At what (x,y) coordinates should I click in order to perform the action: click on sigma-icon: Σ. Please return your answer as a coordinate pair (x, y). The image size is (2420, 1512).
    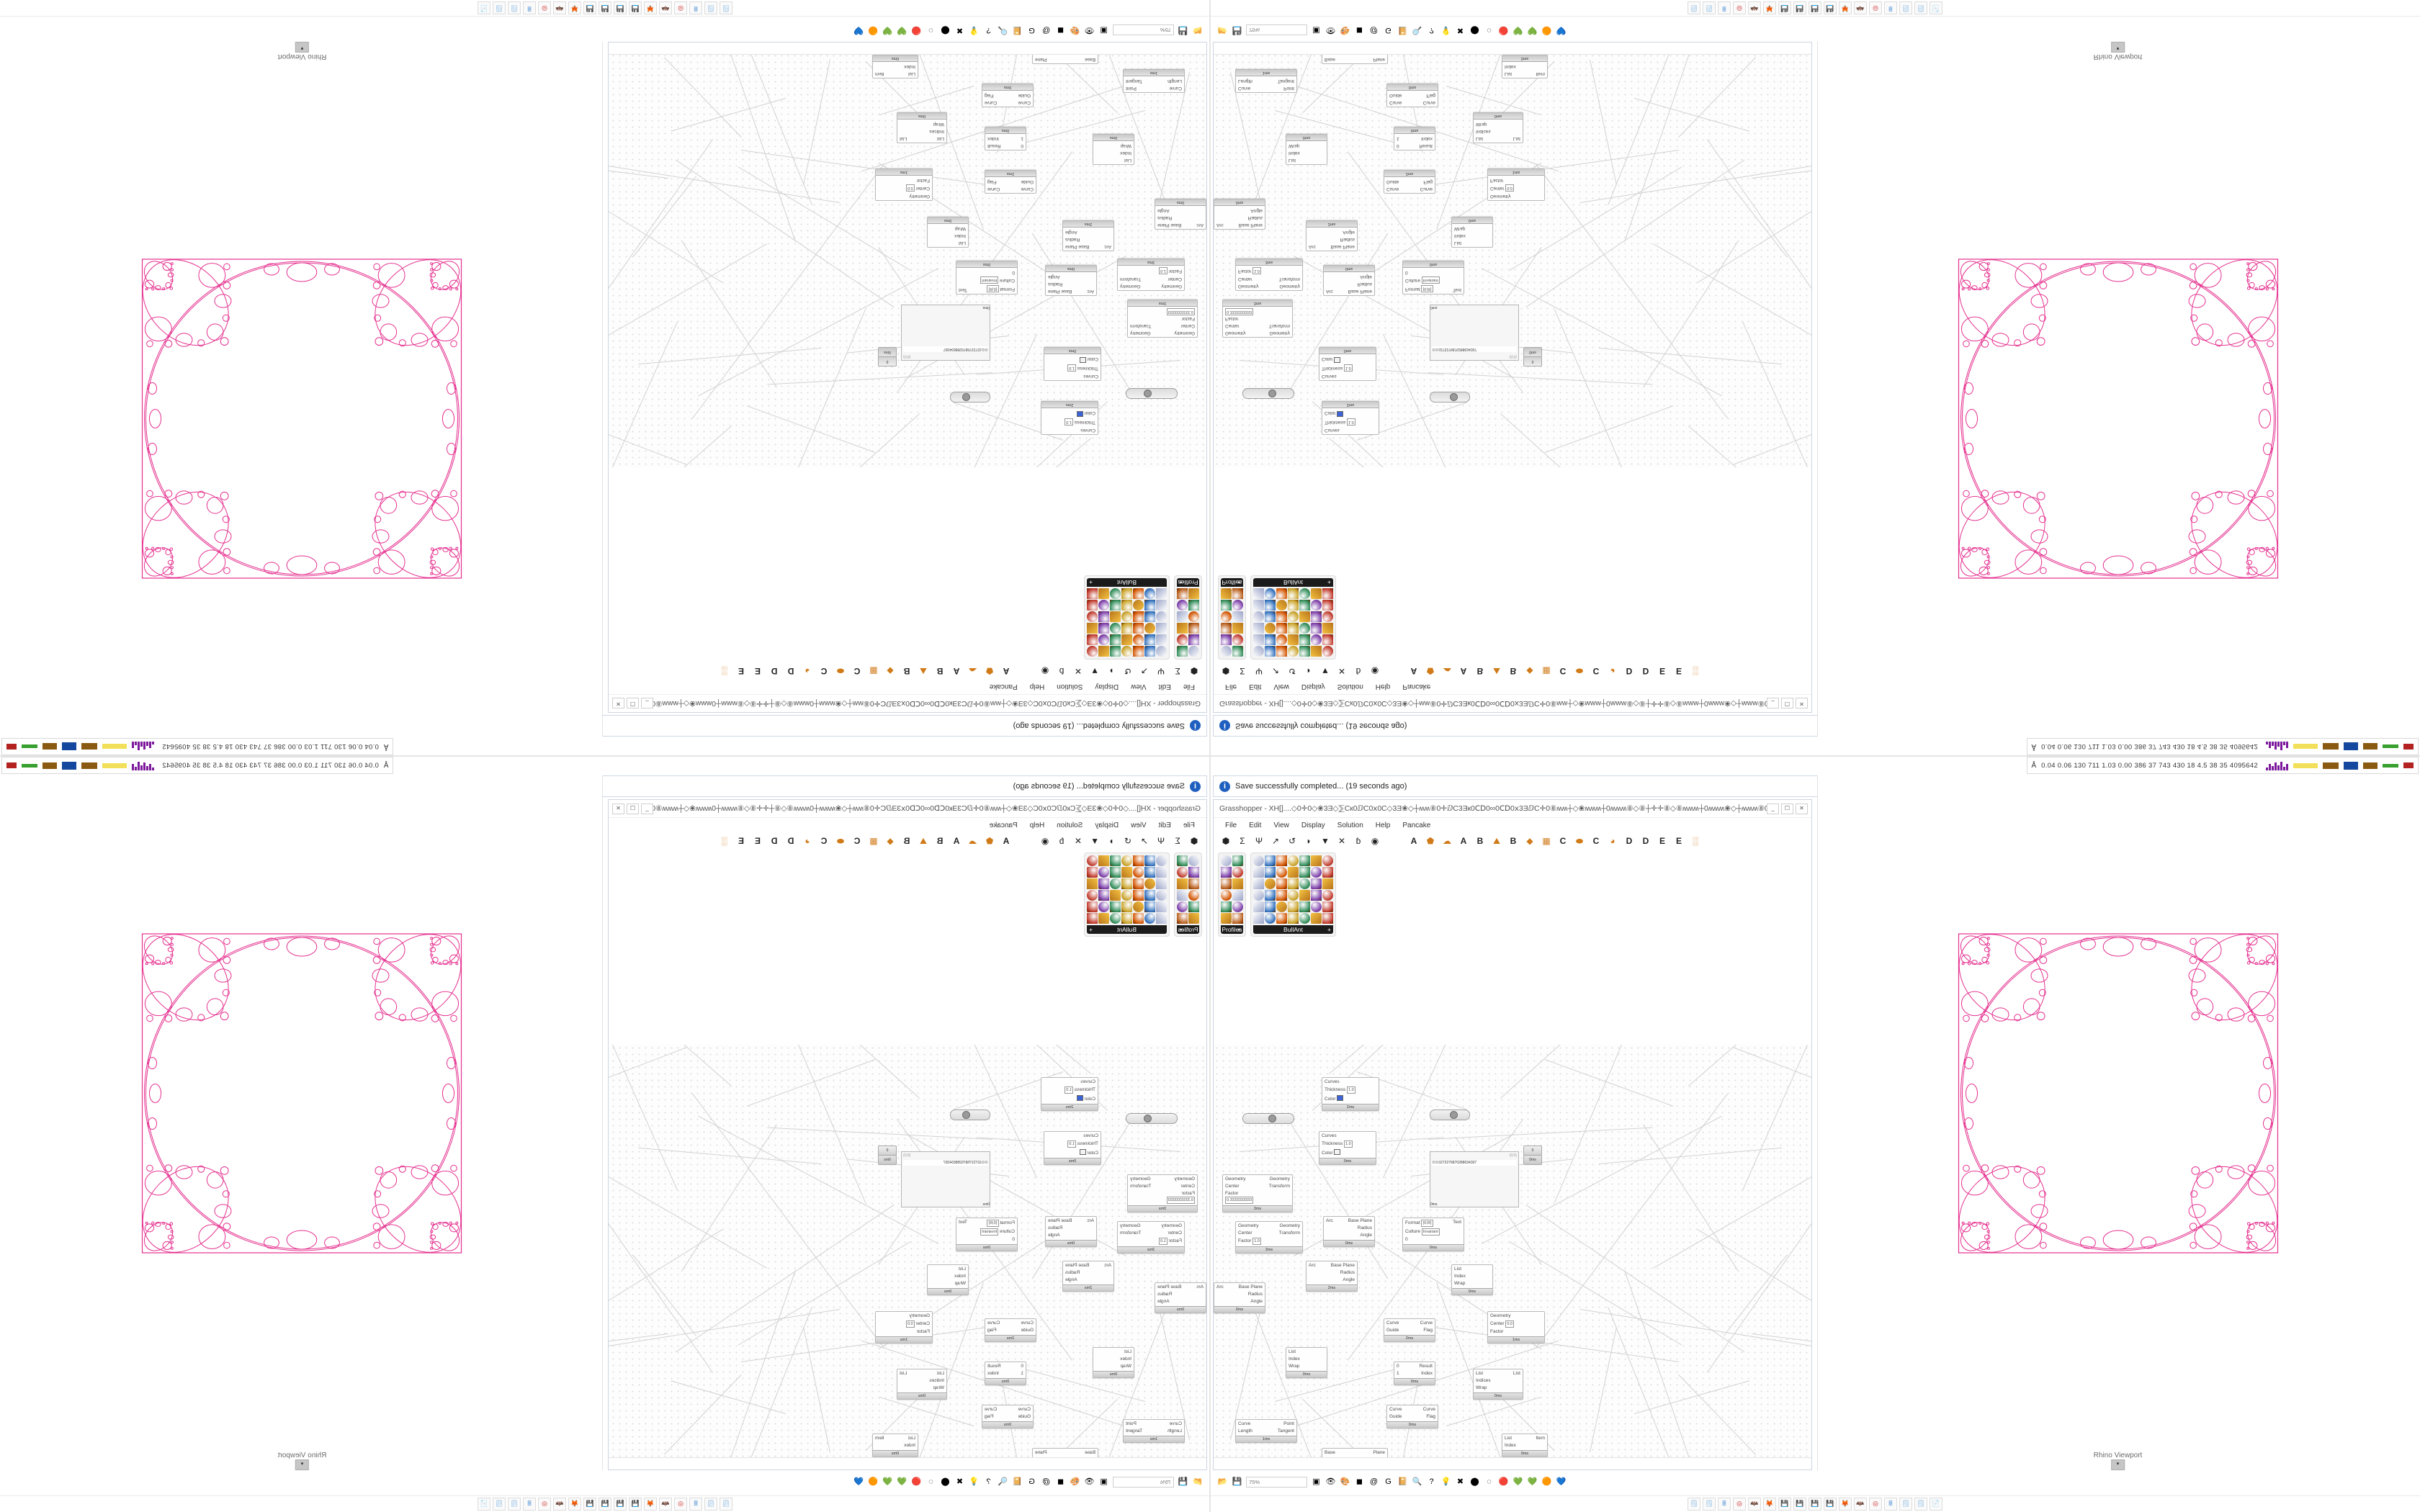
    Looking at the image, I should click on (1177, 841).